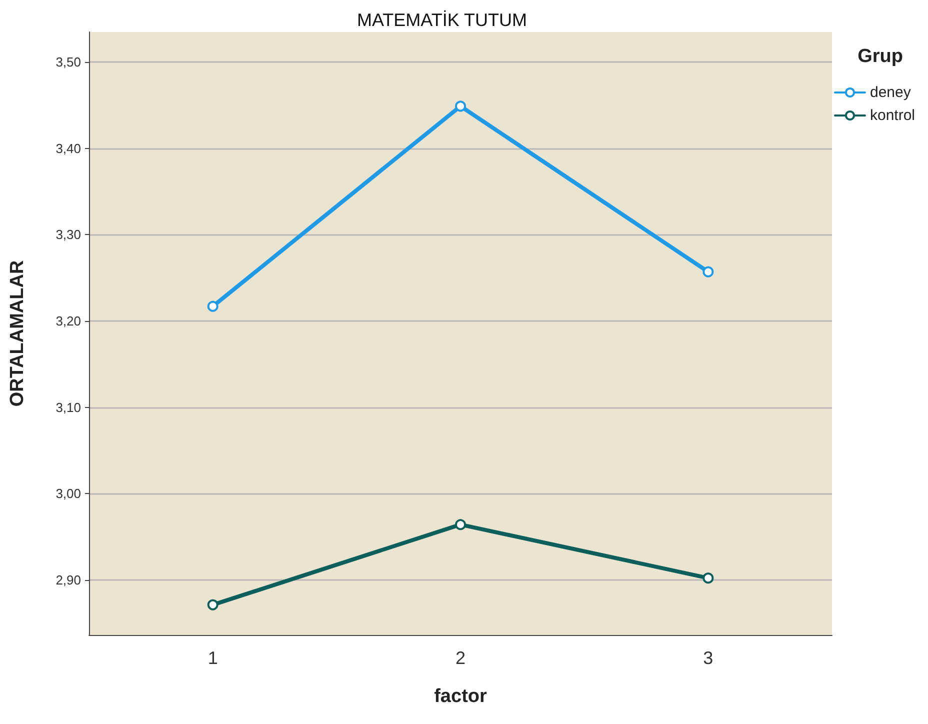  Describe the element at coordinates (68, 494) in the screenshot. I see `y-tick-label: 3,00` at that location.